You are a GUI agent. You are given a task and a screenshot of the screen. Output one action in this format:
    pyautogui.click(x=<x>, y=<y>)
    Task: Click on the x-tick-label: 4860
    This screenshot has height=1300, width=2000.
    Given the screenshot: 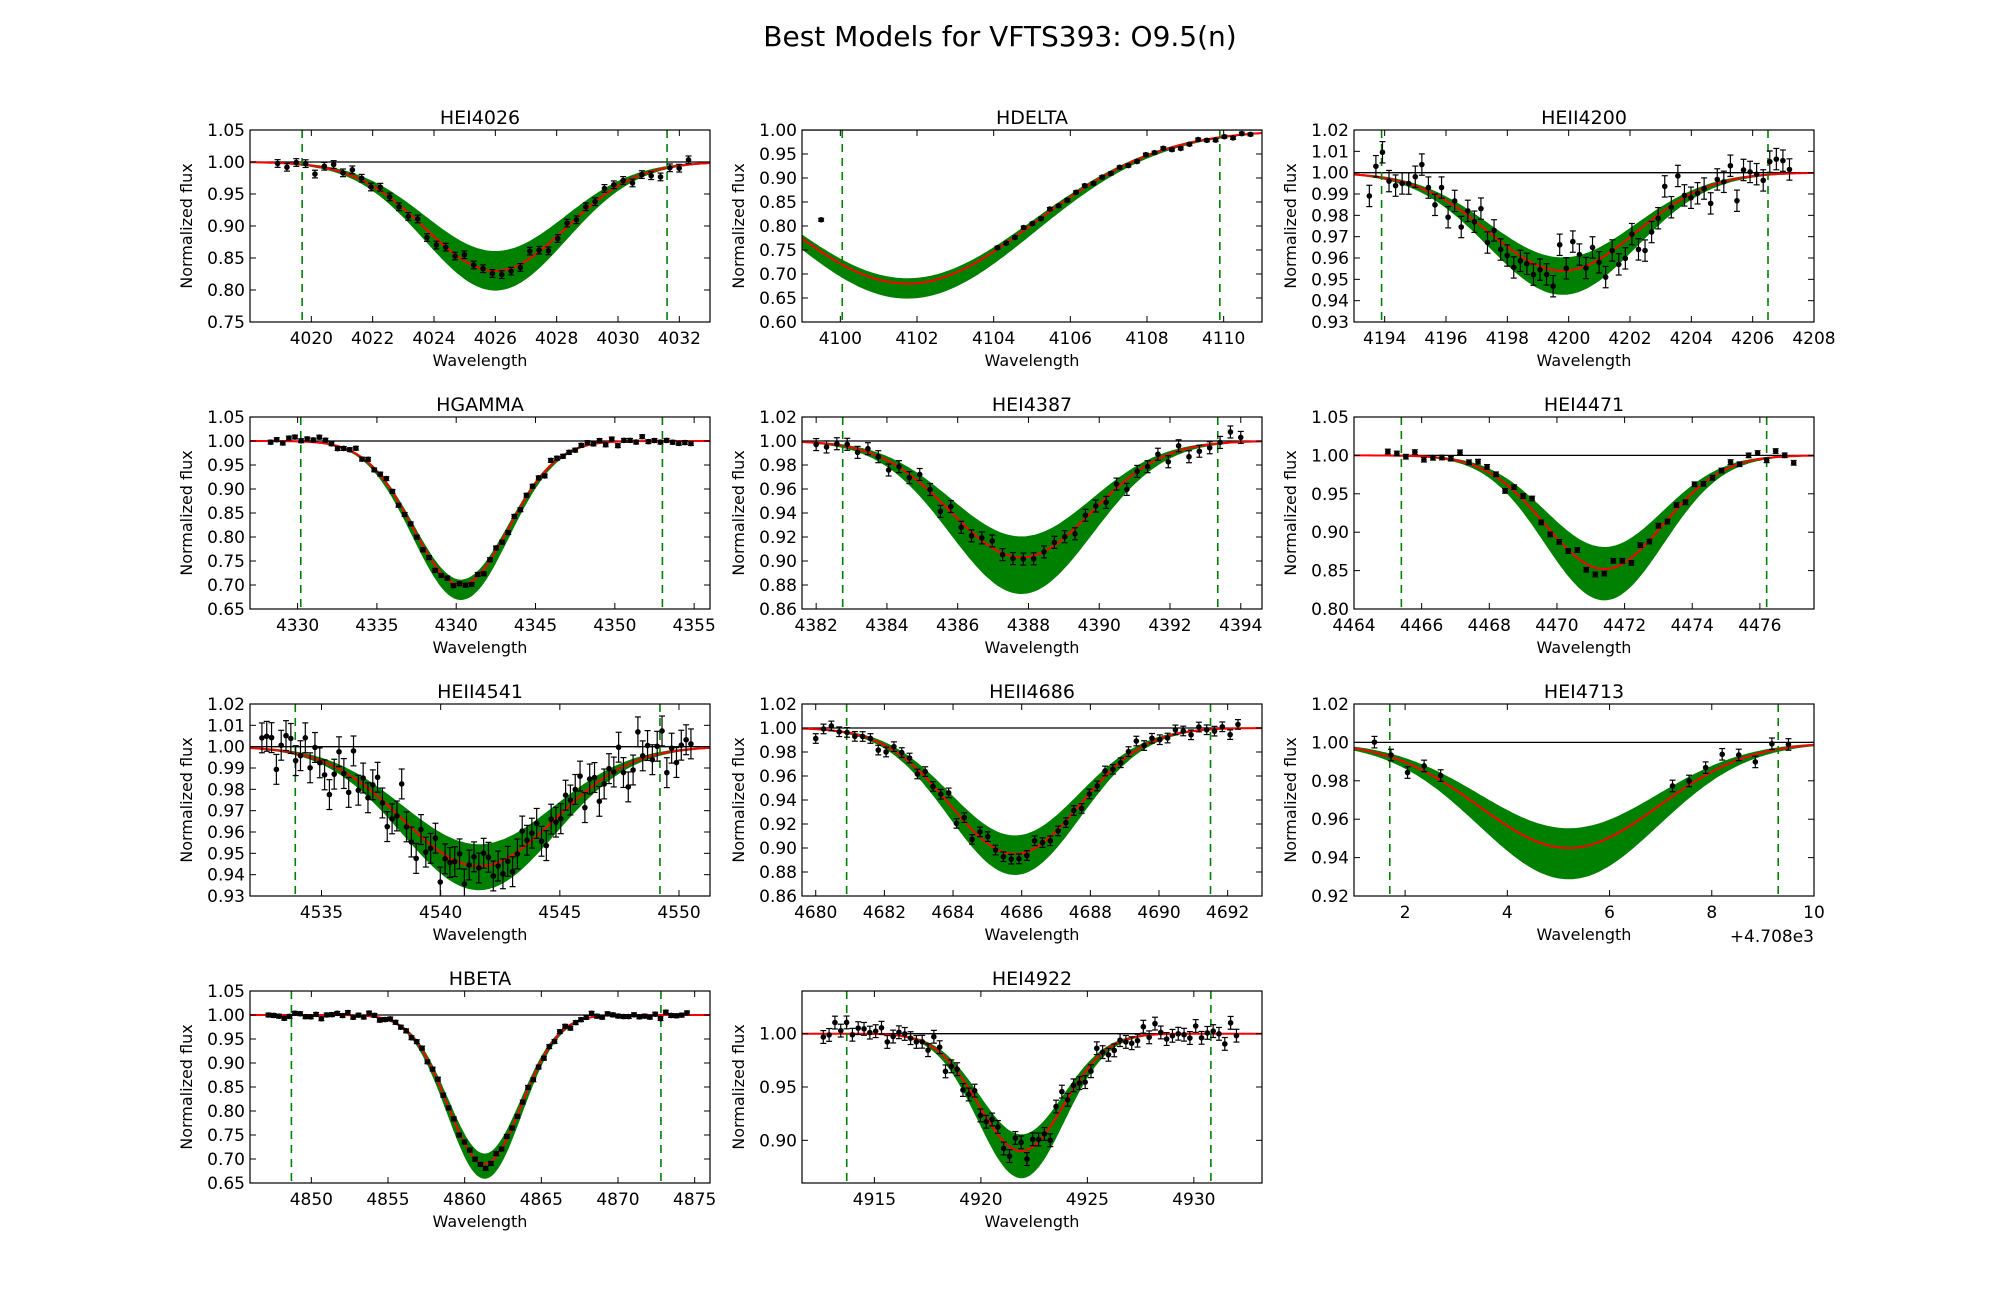 What is the action you would take?
    pyautogui.click(x=464, y=1200)
    